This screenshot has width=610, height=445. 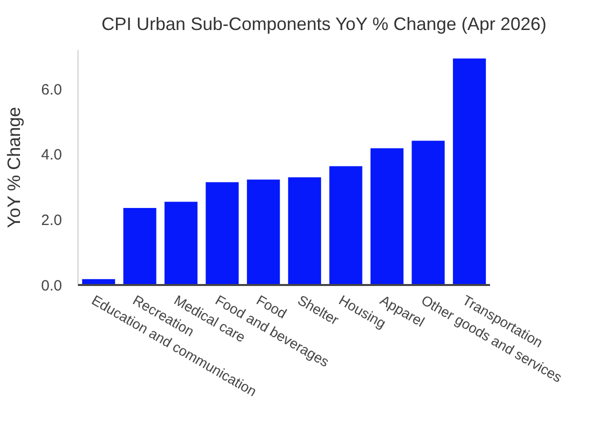 I want to click on y-axis-title: YoY % Change, so click(x=14, y=167).